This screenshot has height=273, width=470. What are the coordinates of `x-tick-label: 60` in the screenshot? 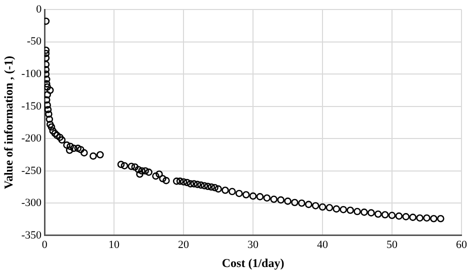 It's located at (462, 244).